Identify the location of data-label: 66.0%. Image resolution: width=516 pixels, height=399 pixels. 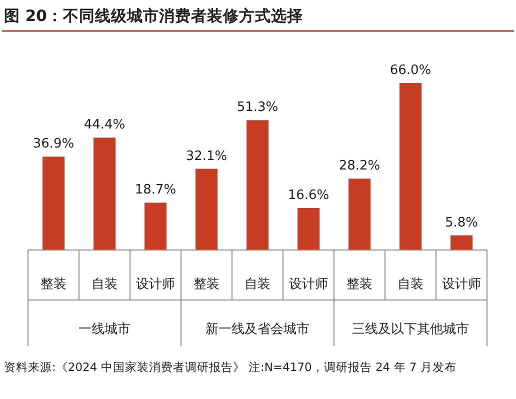
(411, 70).